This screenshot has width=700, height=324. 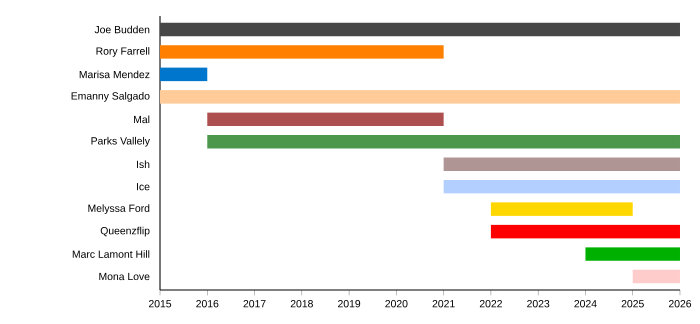 I want to click on y-tick-label: Marc Lamont Hill, so click(x=111, y=254).